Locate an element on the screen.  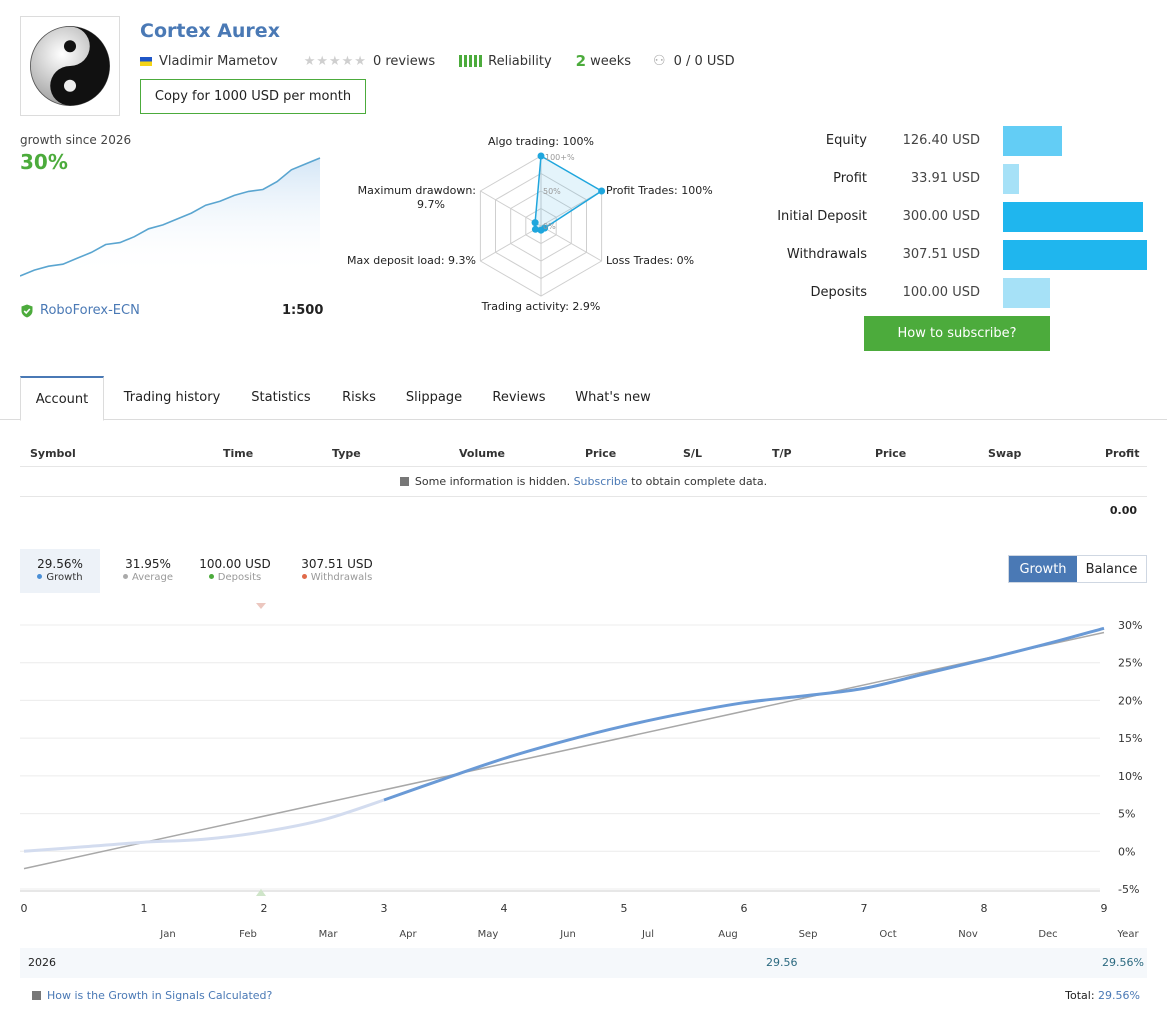
month-label: Nov is located at coordinates (968, 934).